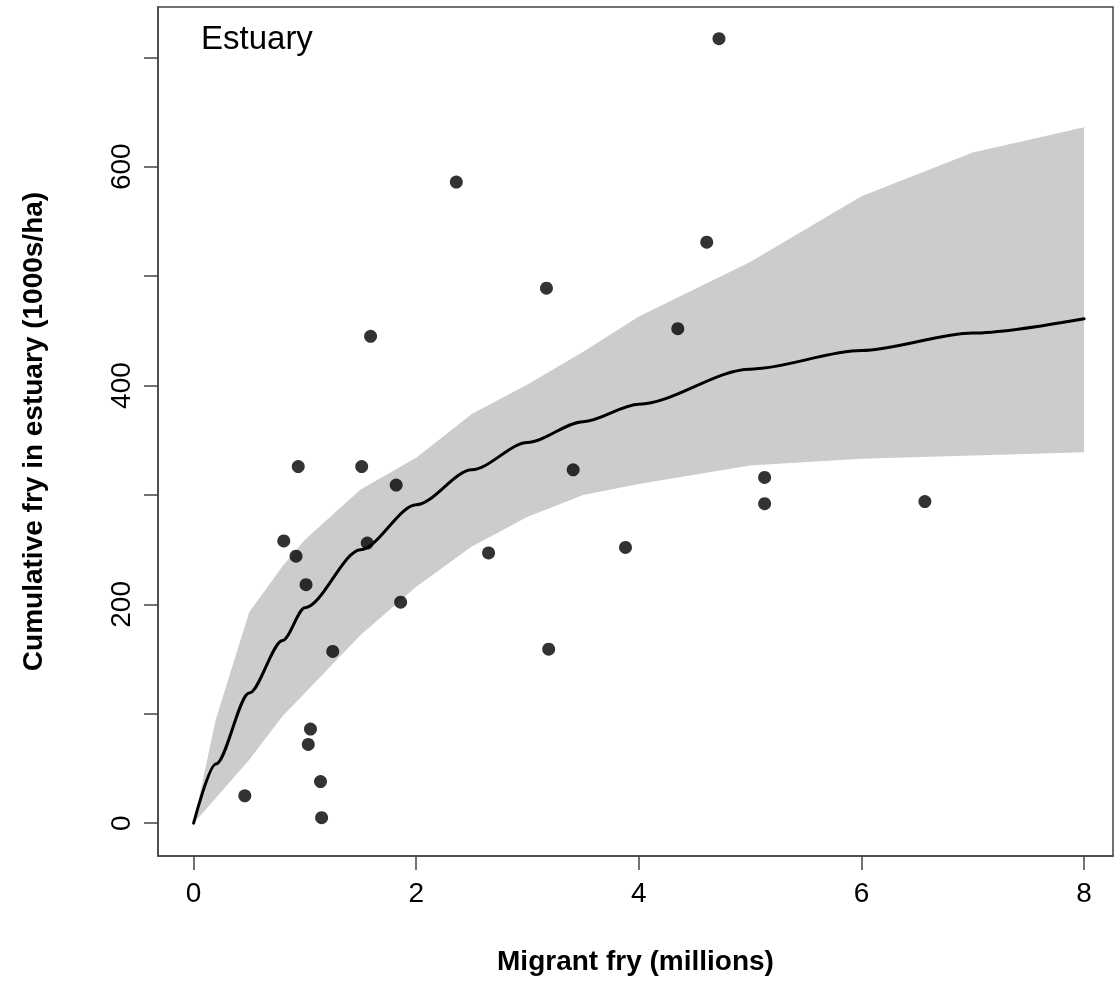 This screenshot has width=1115, height=995. I want to click on y-tick-label: 400, so click(120, 385).